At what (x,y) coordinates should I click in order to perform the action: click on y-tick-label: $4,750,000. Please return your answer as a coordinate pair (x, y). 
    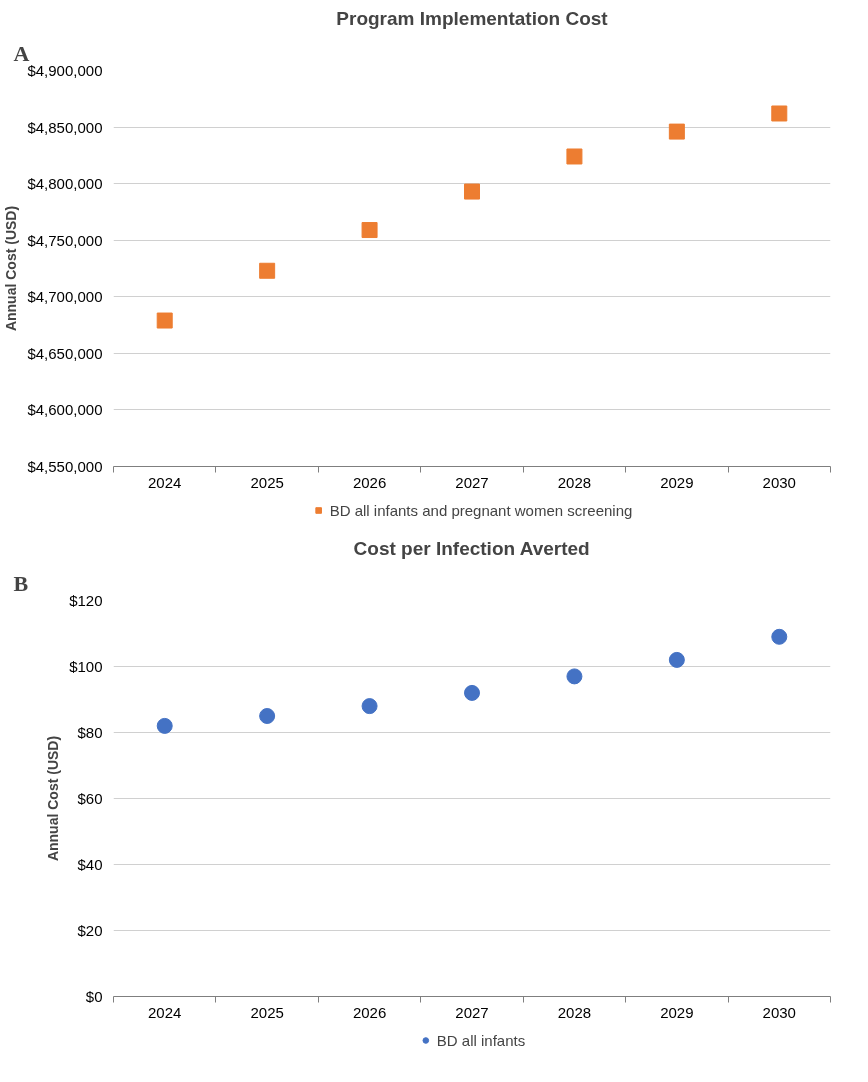
    Looking at the image, I should click on (65, 240).